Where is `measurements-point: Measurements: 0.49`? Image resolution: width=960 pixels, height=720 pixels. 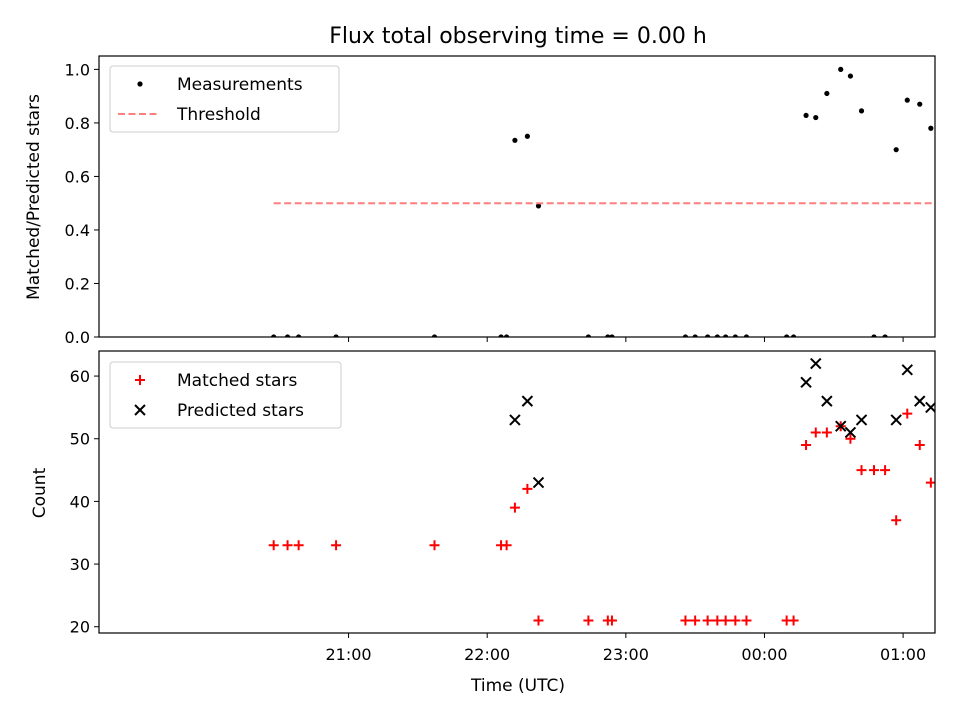
measurements-point: Measurements: 0.49 is located at coordinates (538, 206).